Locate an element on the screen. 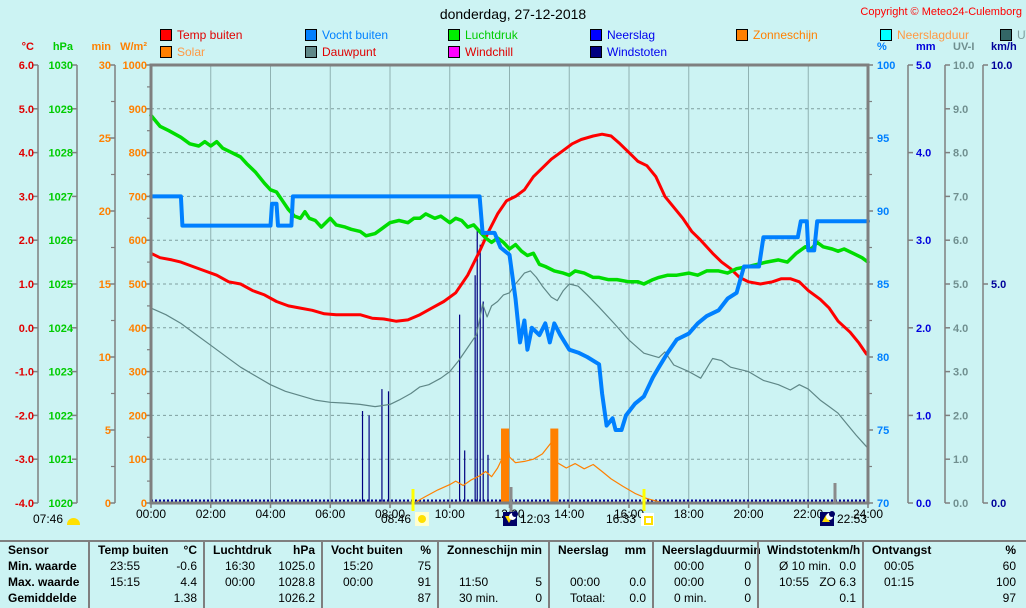  legend-label: Temp buiten is located at coordinates (210, 34).